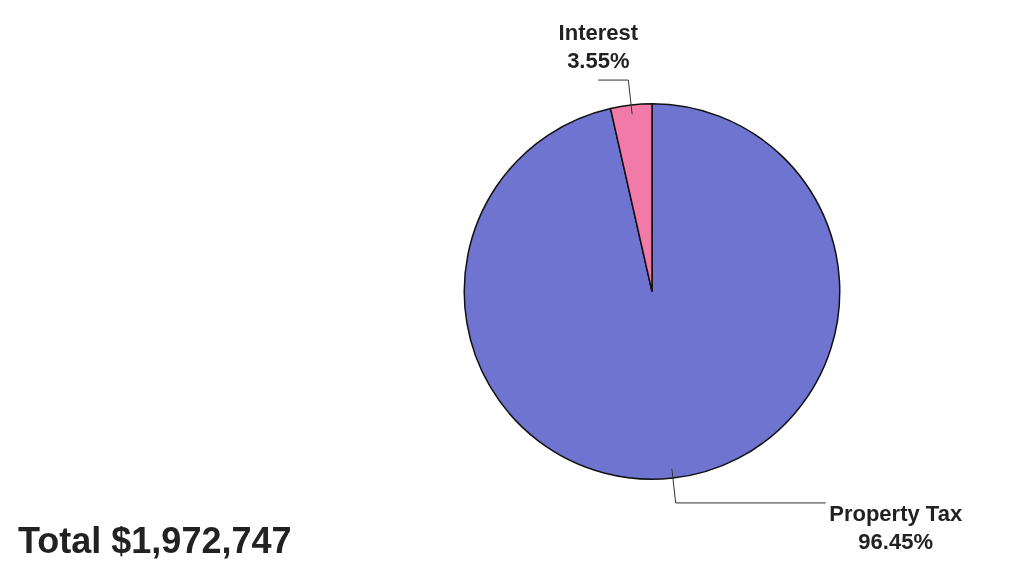 The image size is (1014, 578). What do you see at coordinates (598, 61) in the screenshot?
I see `data-label: 3.55%` at bounding box center [598, 61].